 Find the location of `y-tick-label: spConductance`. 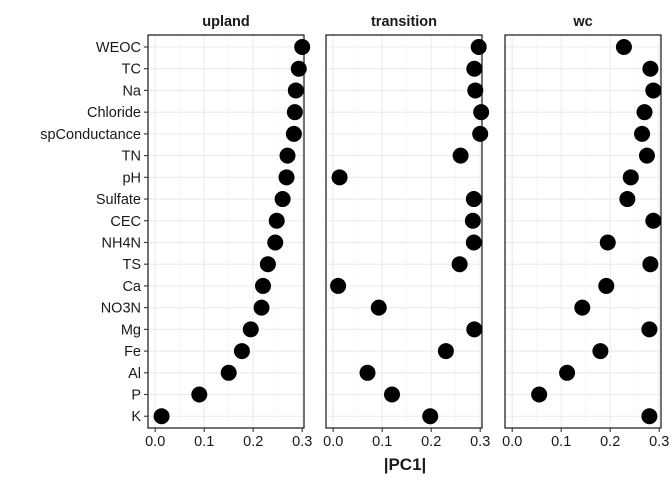

y-tick-label: spConductance is located at coordinates (90, 135).